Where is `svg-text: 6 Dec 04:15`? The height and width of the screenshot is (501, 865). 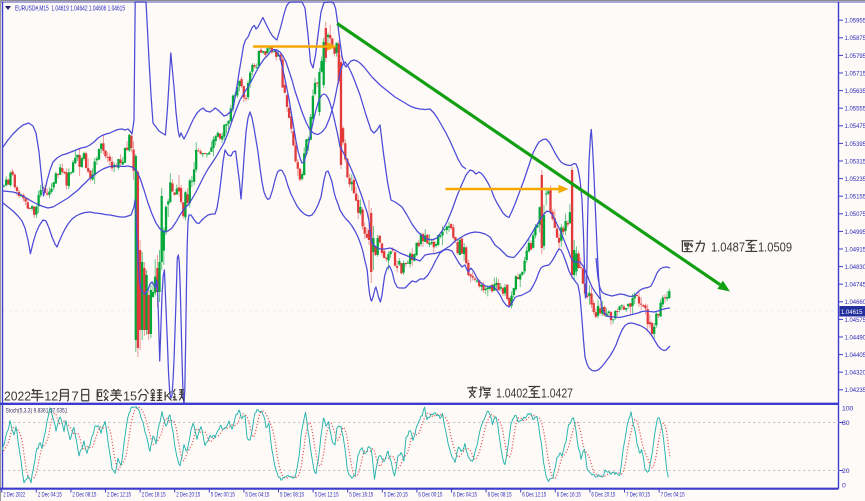 svg-text: 6 Dec 04:15 is located at coordinates (465, 495).